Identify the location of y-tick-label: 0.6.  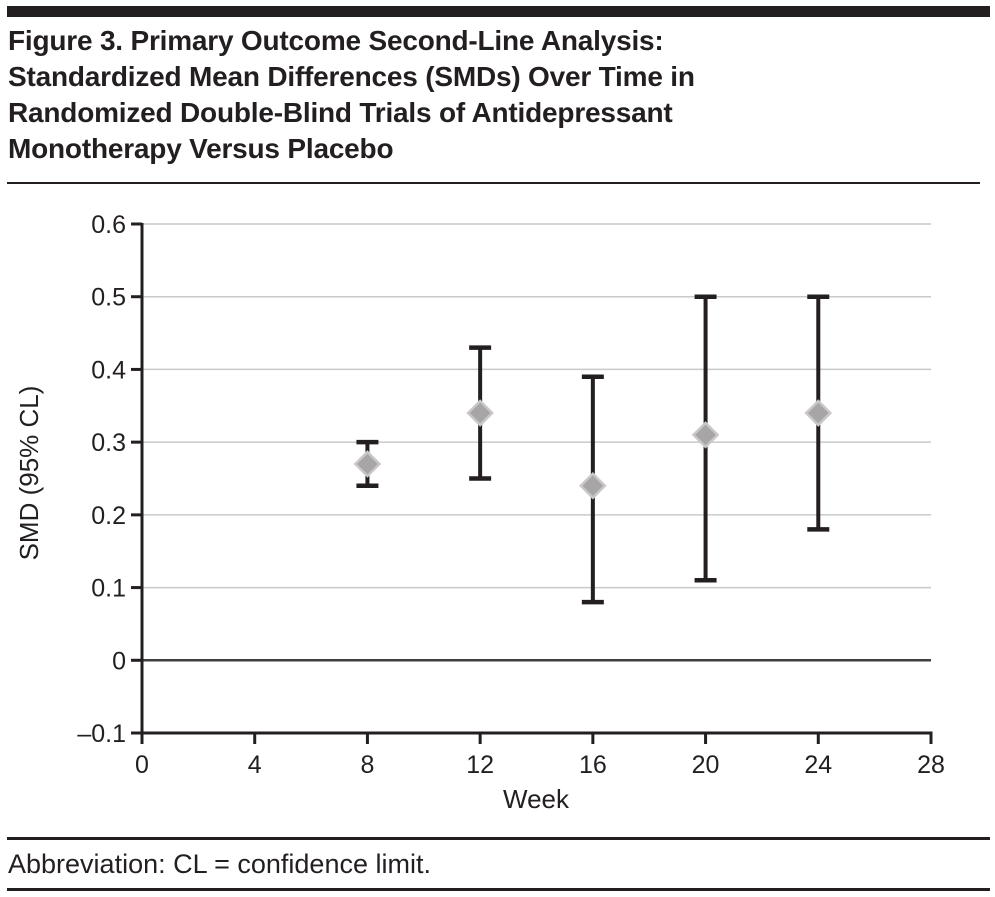
(108, 225).